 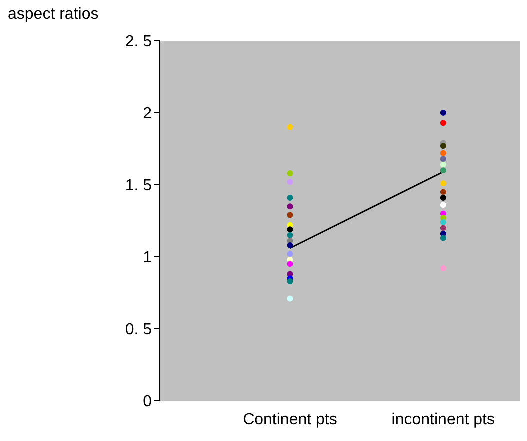 What do you see at coordinates (147, 402) in the screenshot?
I see `y-tick-label: 0` at bounding box center [147, 402].